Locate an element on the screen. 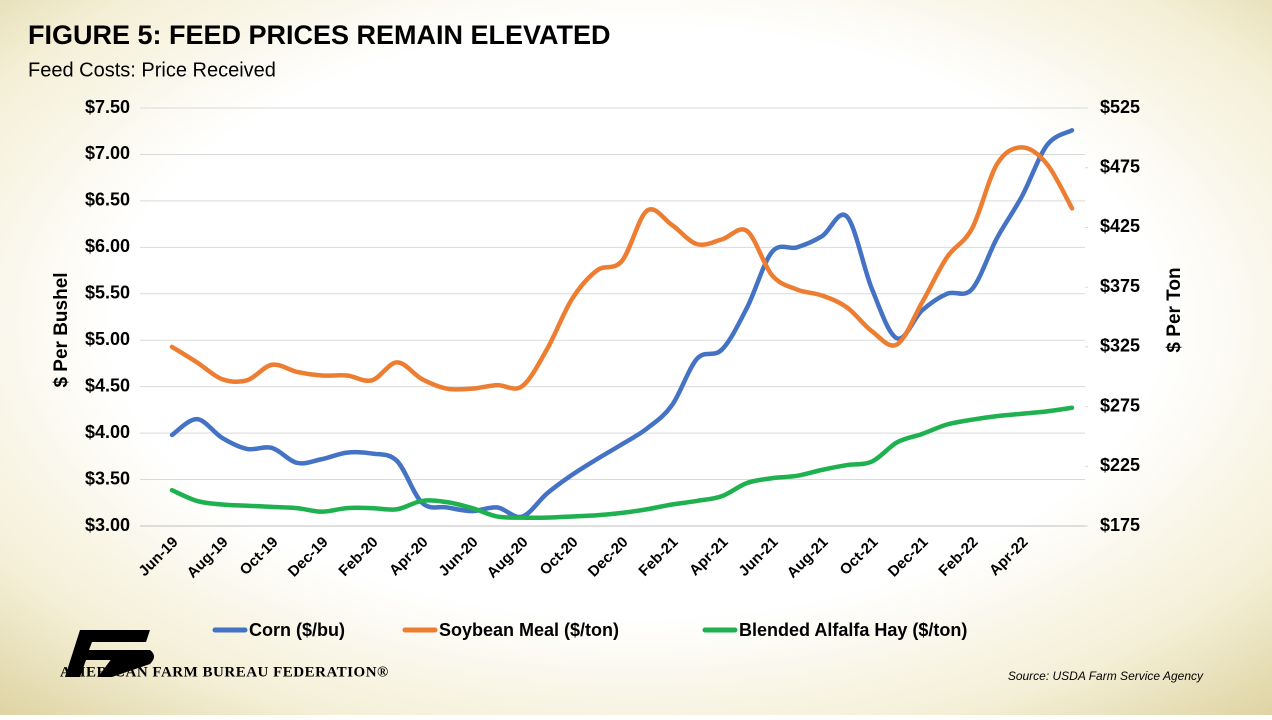 This screenshot has height=720, width=1272. y2-tick-label: $275 is located at coordinates (1120, 405).